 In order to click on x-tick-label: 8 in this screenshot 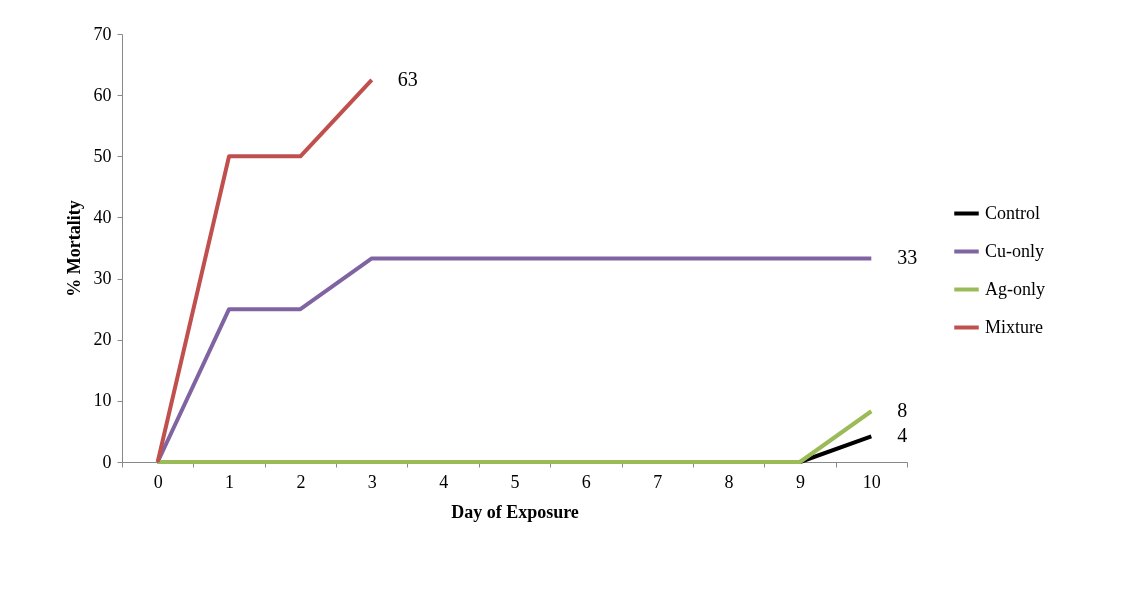, I will do `click(729, 481)`.